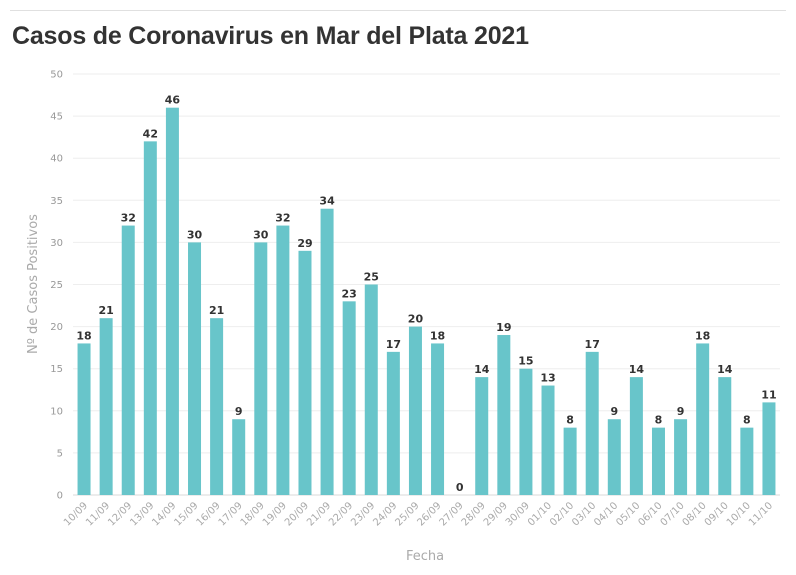 The height and width of the screenshot is (575, 796). Describe the element at coordinates (650, 514) in the screenshot. I see `x-tick-label: 06/10` at that location.